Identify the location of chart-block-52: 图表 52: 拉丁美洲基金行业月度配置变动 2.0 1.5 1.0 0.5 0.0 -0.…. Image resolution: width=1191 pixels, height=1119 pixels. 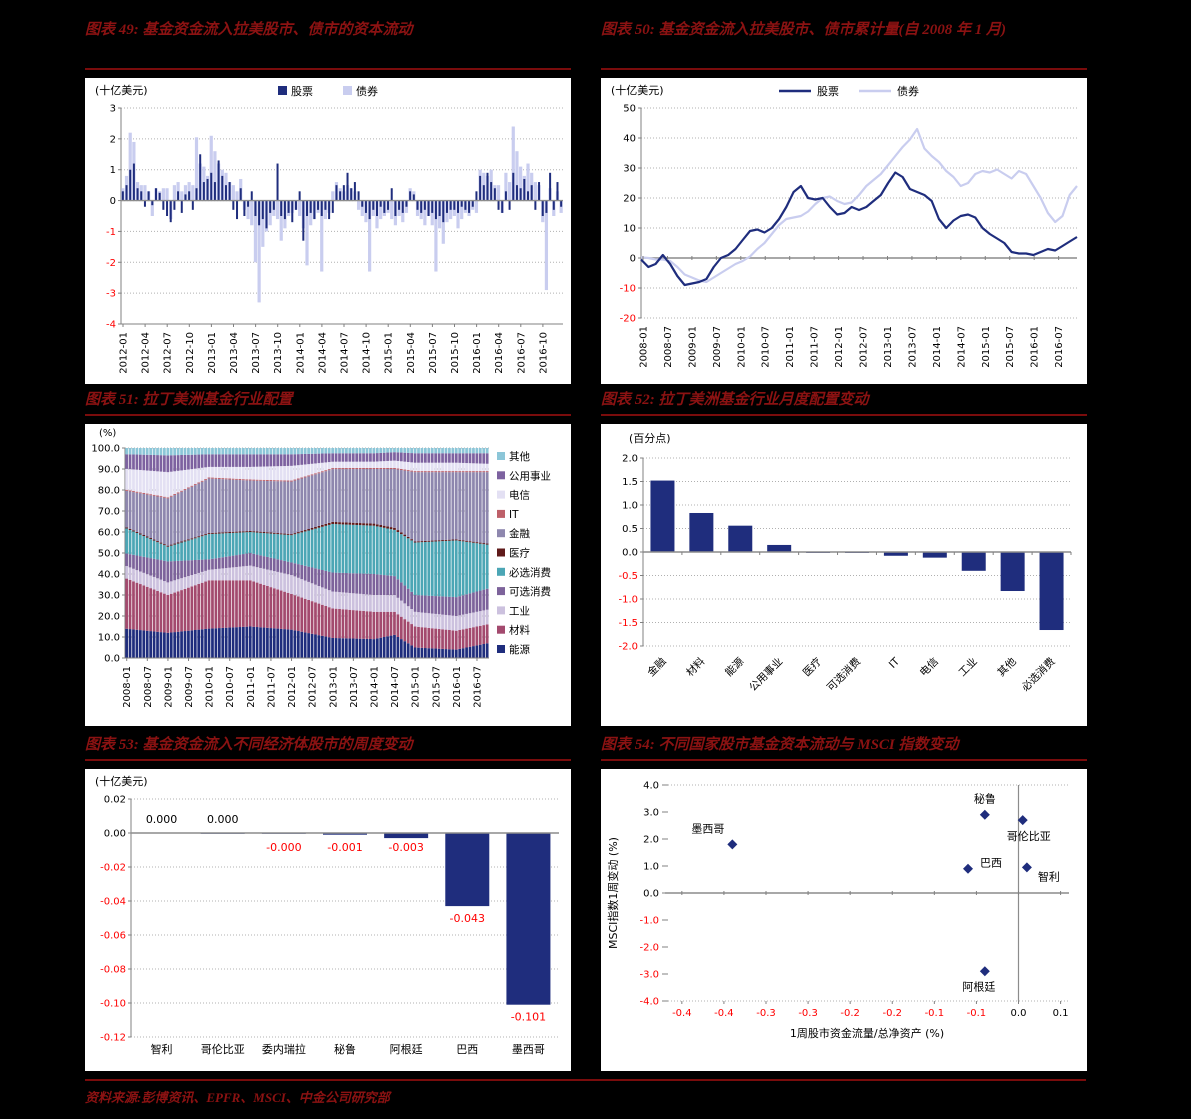
(844, 557).